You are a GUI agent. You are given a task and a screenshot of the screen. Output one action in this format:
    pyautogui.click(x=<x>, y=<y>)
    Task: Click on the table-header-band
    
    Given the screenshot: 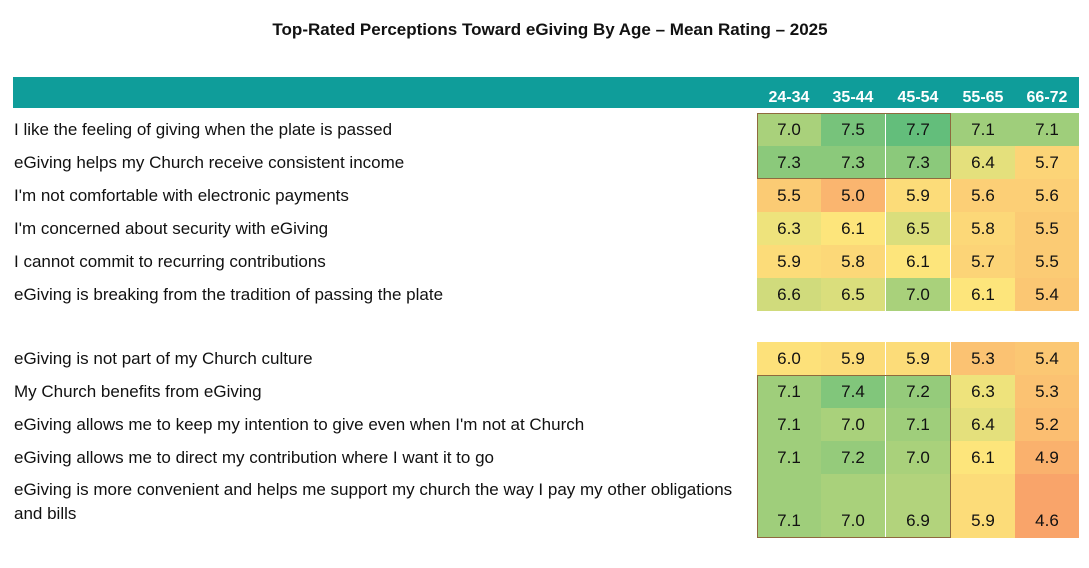 What is the action you would take?
    pyautogui.click(x=546, y=92)
    